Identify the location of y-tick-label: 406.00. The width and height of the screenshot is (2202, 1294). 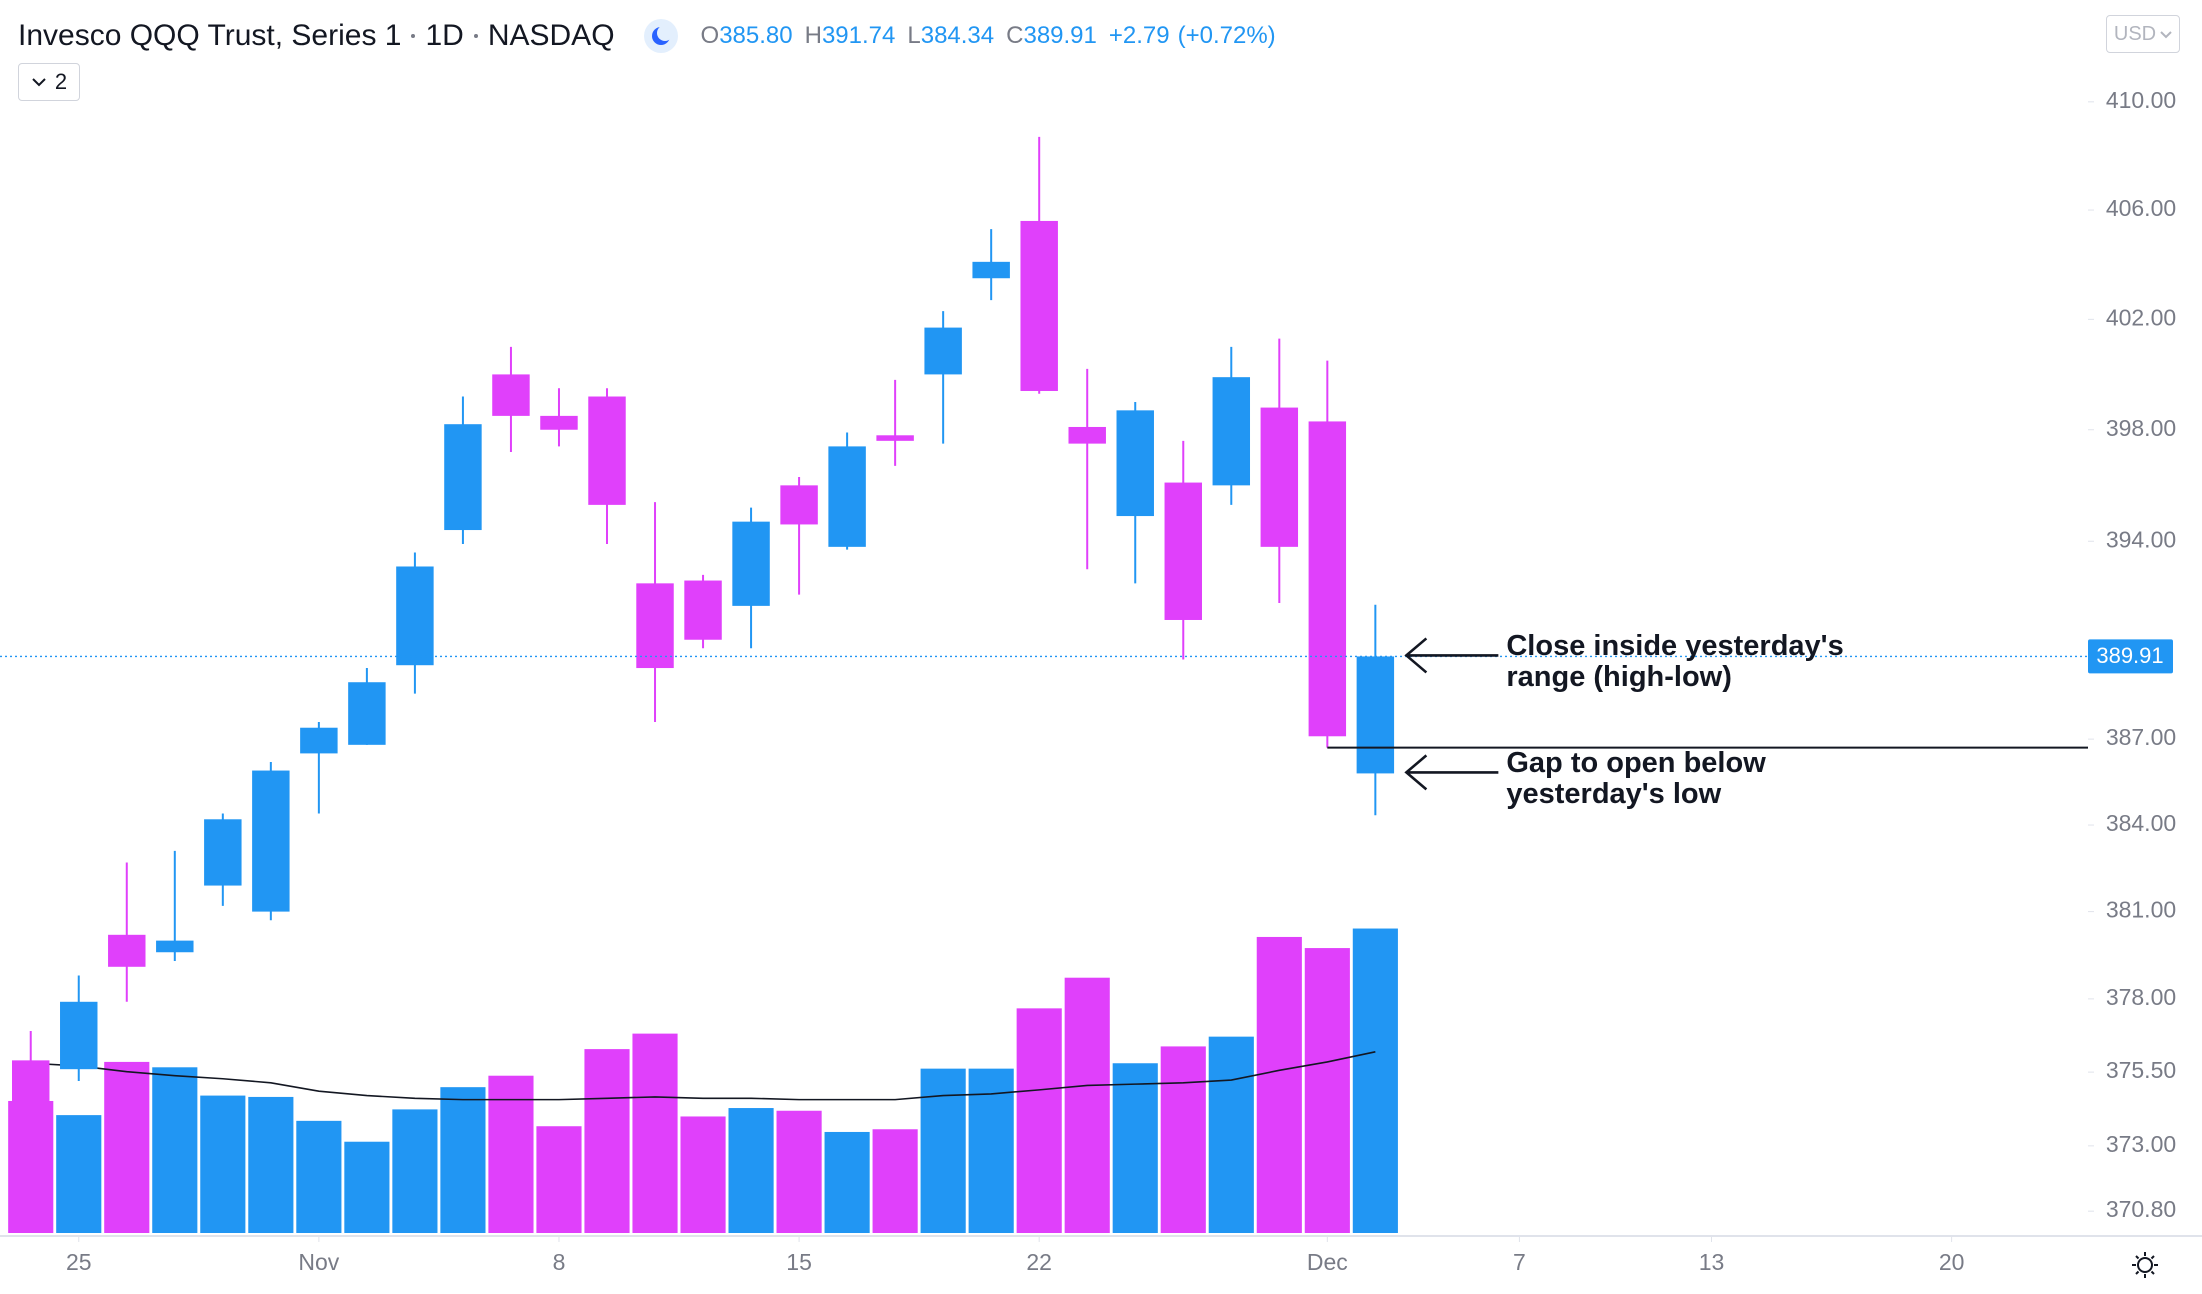
(2141, 208).